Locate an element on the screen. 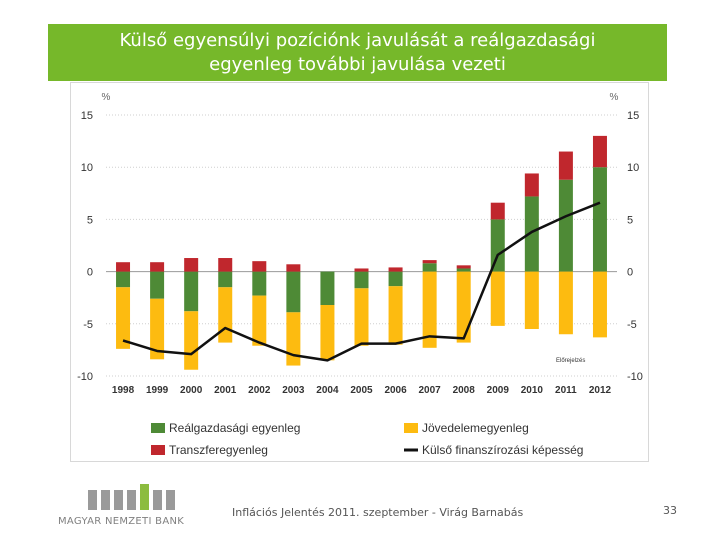 This screenshot has height=540, width=720. x-tick: 2000 is located at coordinates (191, 390).